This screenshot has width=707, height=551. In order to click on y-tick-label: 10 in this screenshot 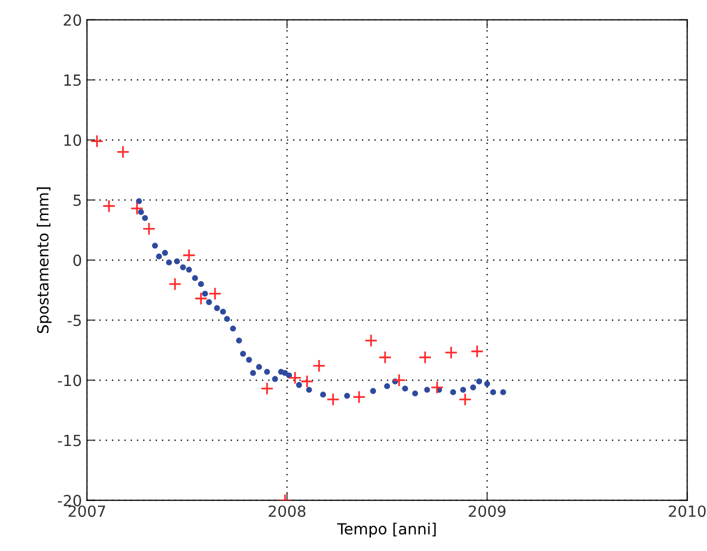, I will do `click(73, 140)`.